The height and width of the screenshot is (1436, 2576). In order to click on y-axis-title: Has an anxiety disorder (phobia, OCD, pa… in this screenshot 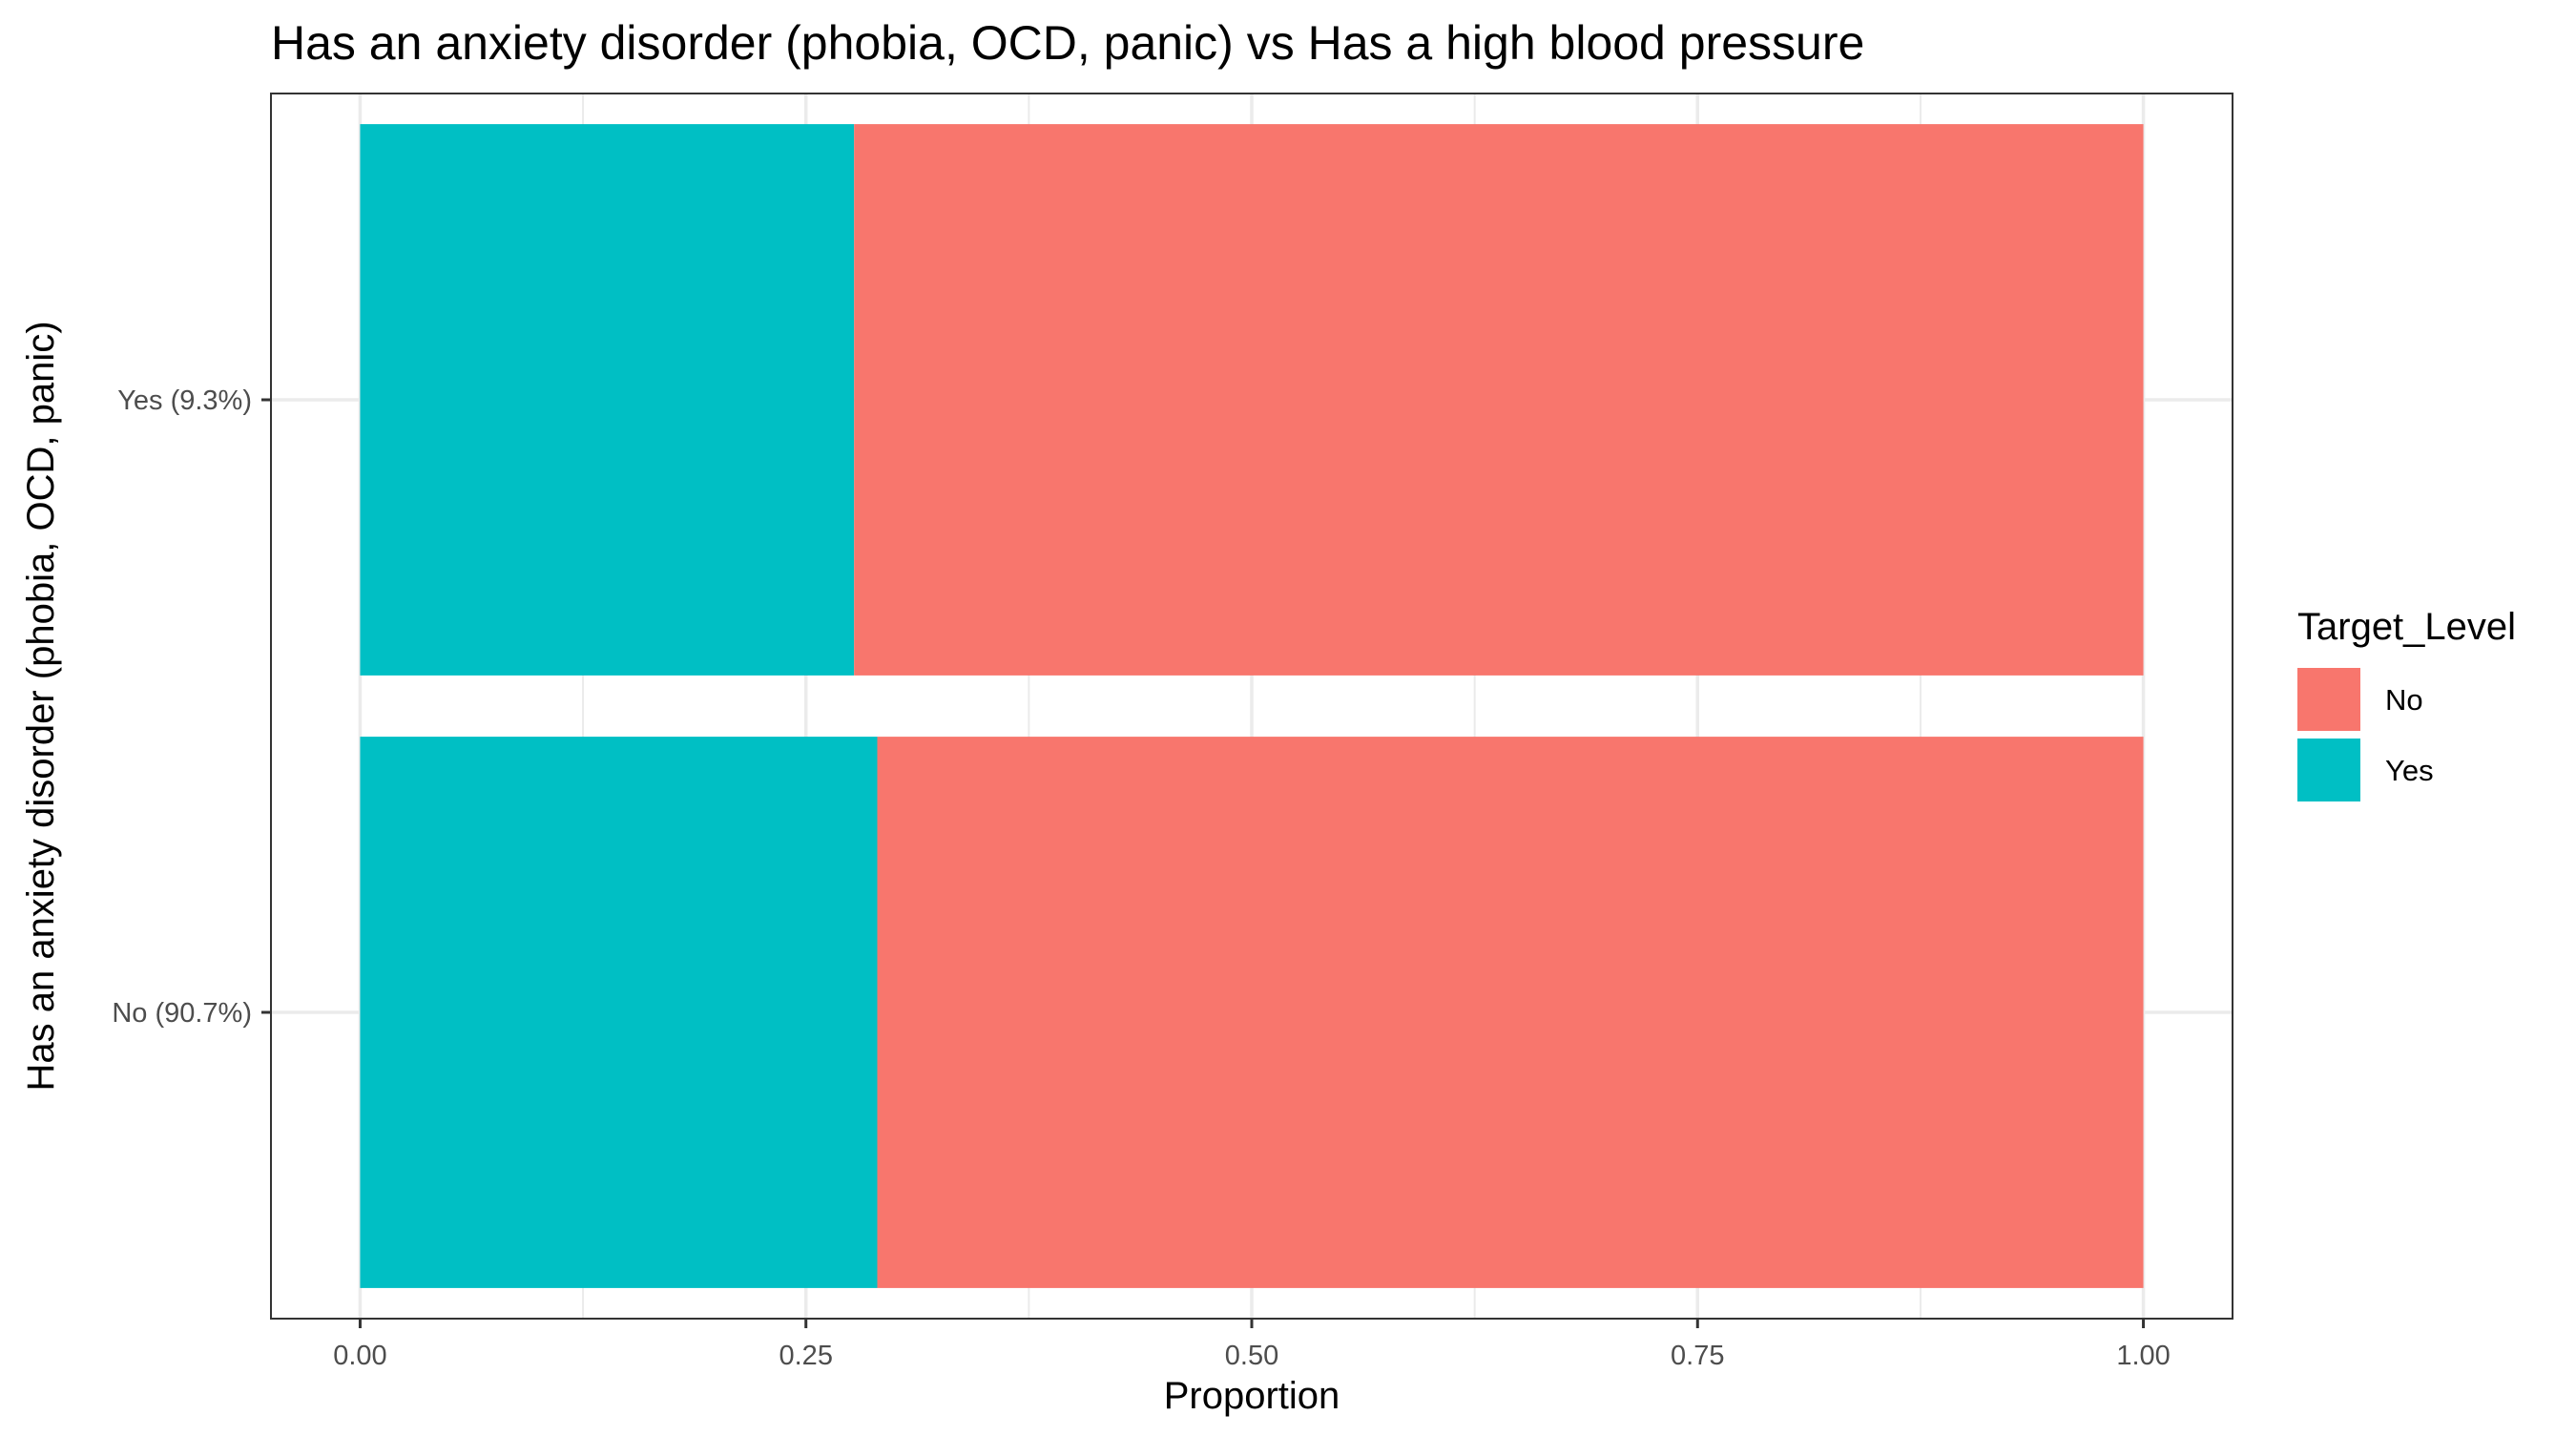, I will do `click(41, 706)`.